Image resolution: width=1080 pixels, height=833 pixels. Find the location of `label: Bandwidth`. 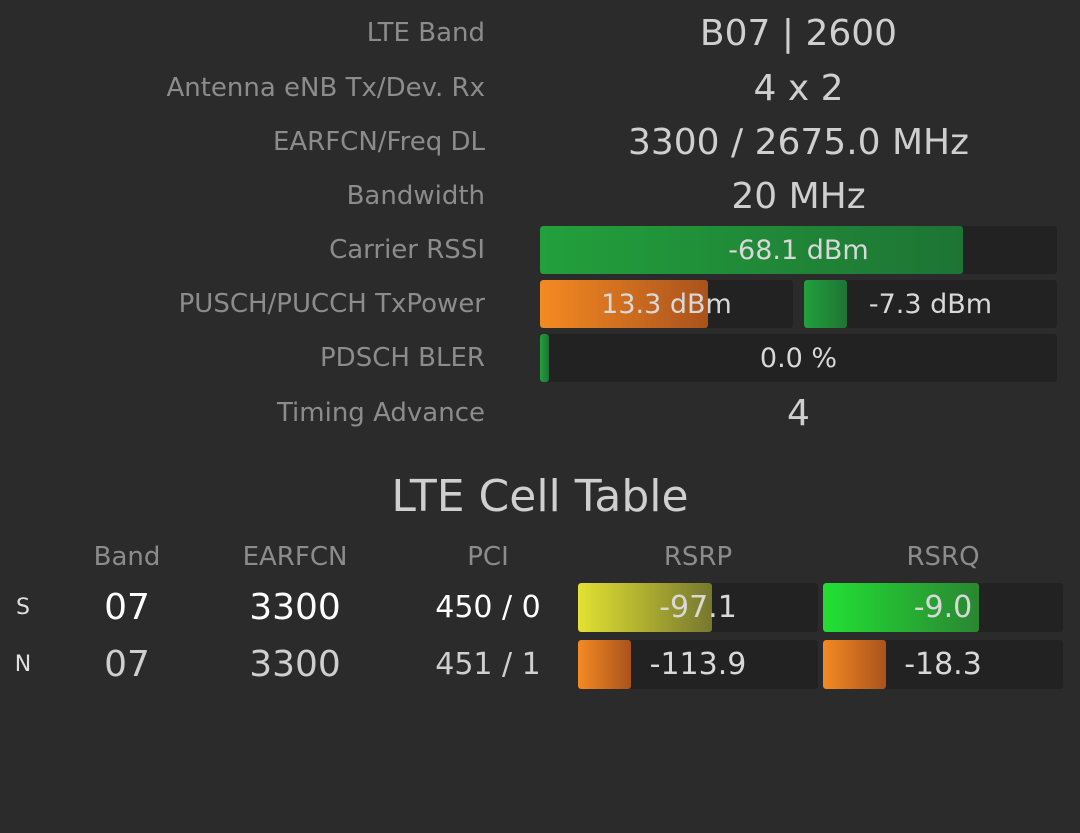

label: Bandwidth is located at coordinates (415, 196).